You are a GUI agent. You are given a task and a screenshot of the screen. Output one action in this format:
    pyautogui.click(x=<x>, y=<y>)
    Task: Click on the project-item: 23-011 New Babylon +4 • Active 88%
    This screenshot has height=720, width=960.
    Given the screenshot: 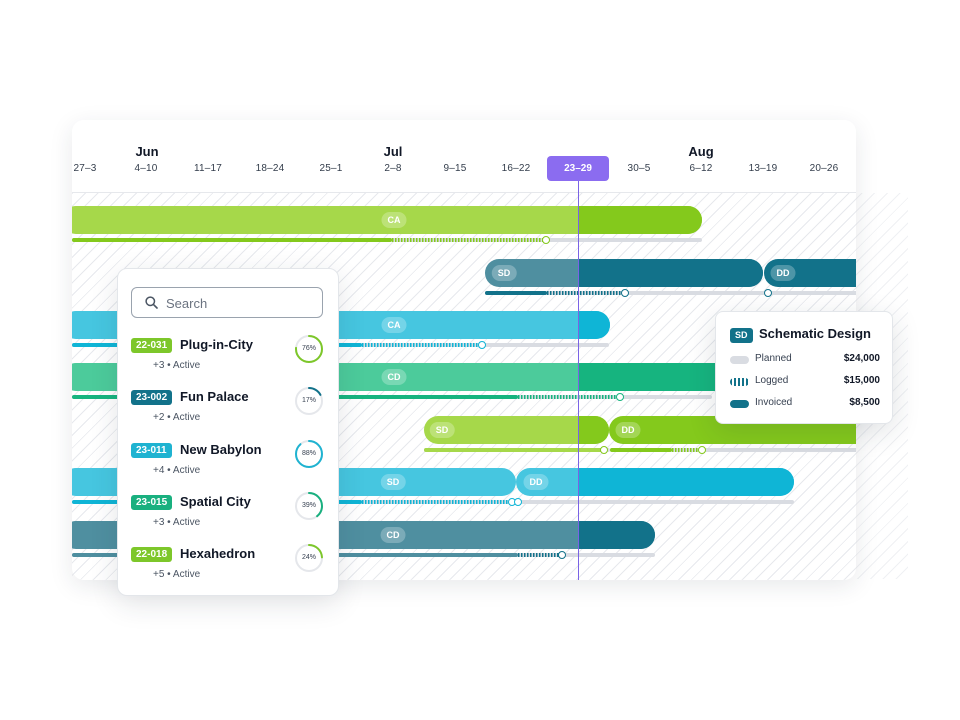 What is the action you would take?
    pyautogui.click(x=231, y=466)
    